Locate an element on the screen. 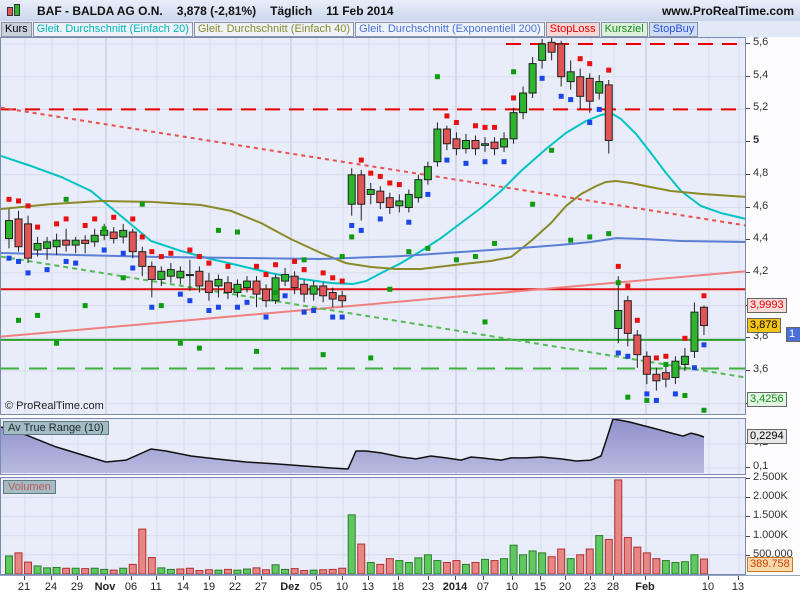 The height and width of the screenshot is (600, 800). date-label: 27 is located at coordinates (261, 587).